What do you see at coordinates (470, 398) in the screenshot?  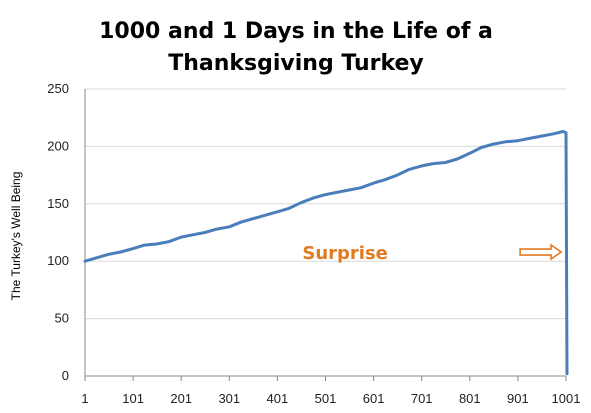 I see `x-tick-label-801: 801` at bounding box center [470, 398].